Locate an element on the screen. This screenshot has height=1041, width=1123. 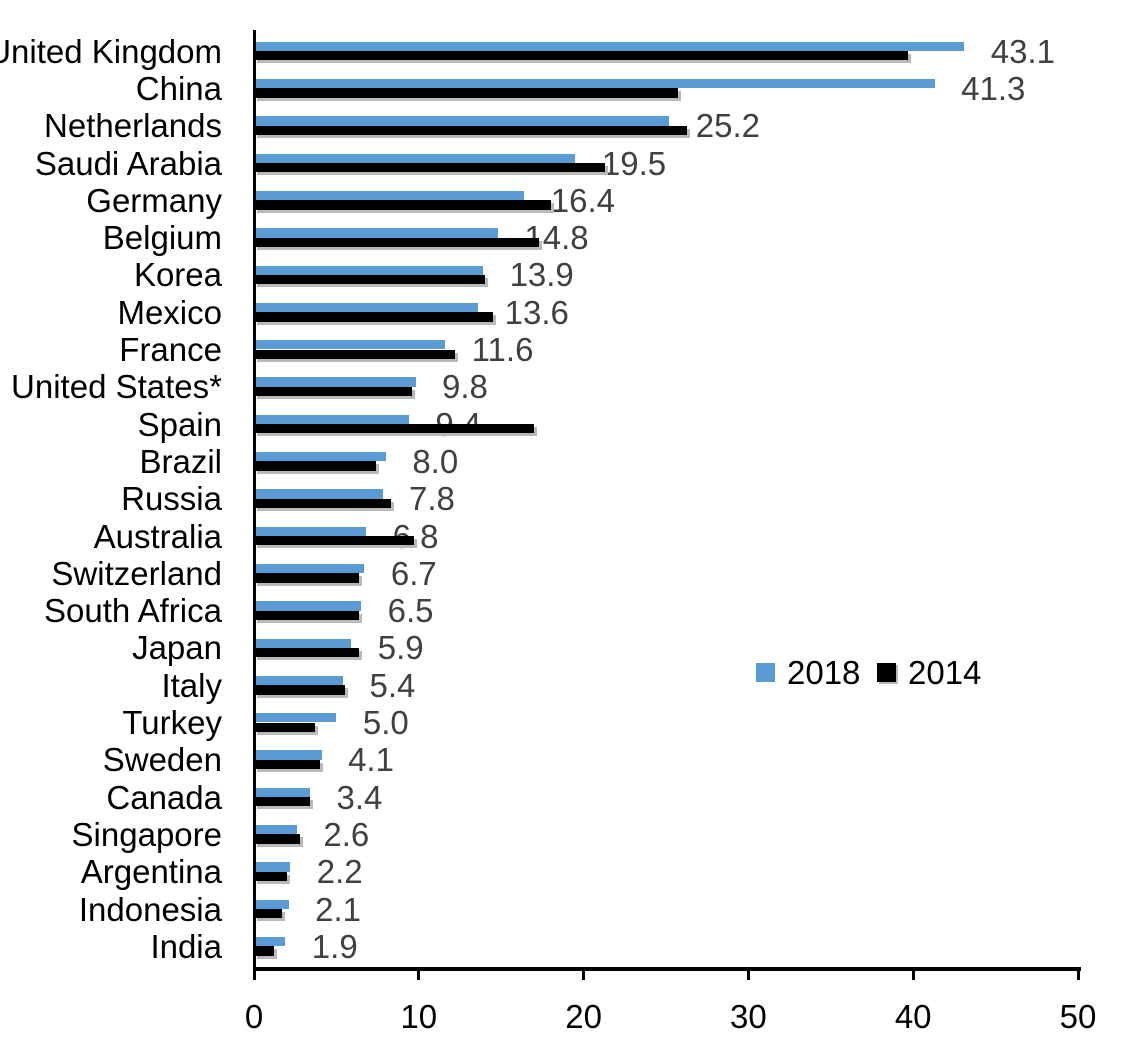
country-label: United Kingdom is located at coordinates (111, 51).